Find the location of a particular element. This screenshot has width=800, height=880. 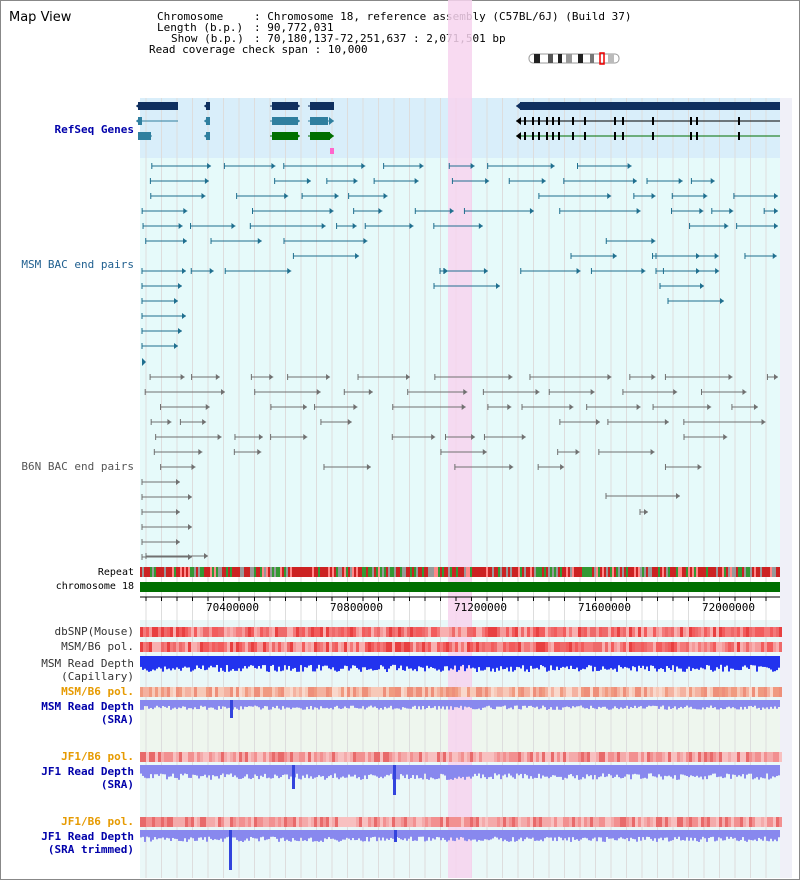

right-margin-bg is located at coordinates (786, 488).